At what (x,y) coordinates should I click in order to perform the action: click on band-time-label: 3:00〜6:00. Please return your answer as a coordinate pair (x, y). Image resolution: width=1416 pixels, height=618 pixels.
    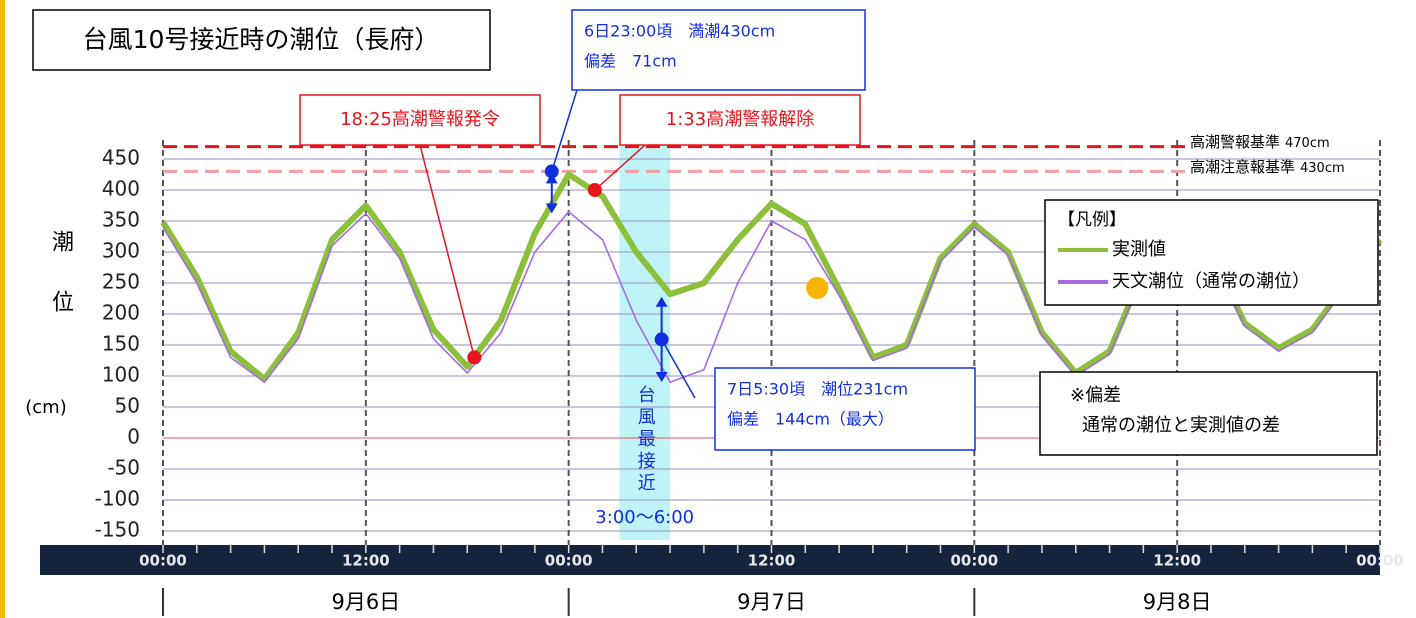
    Looking at the image, I should click on (644, 517).